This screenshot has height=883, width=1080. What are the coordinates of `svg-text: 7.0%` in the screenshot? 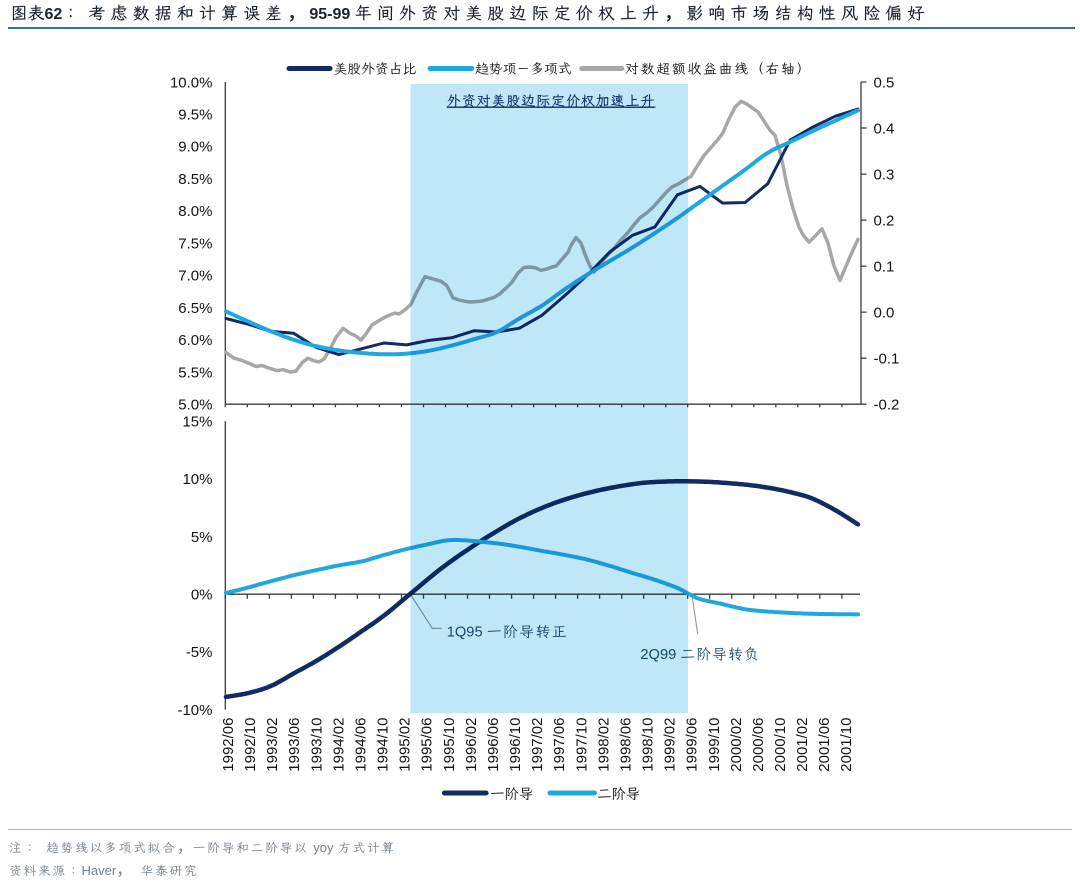 It's located at (195, 276).